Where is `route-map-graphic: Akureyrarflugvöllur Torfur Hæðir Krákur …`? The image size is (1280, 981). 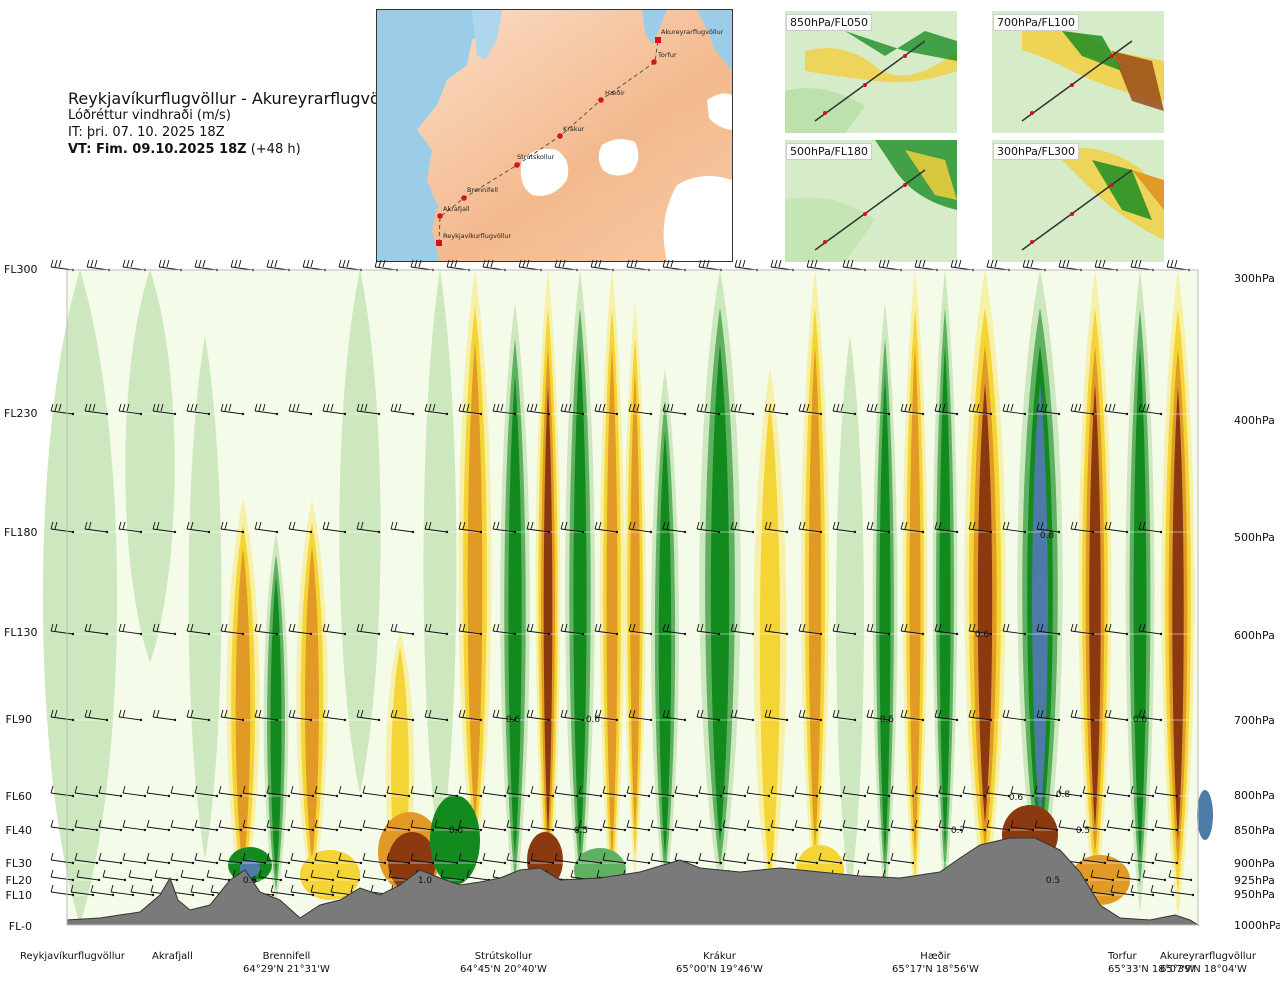 route-map-graphic: Akureyrarflugvöllur Torfur Hæðir Krákur … is located at coordinates (554, 135).